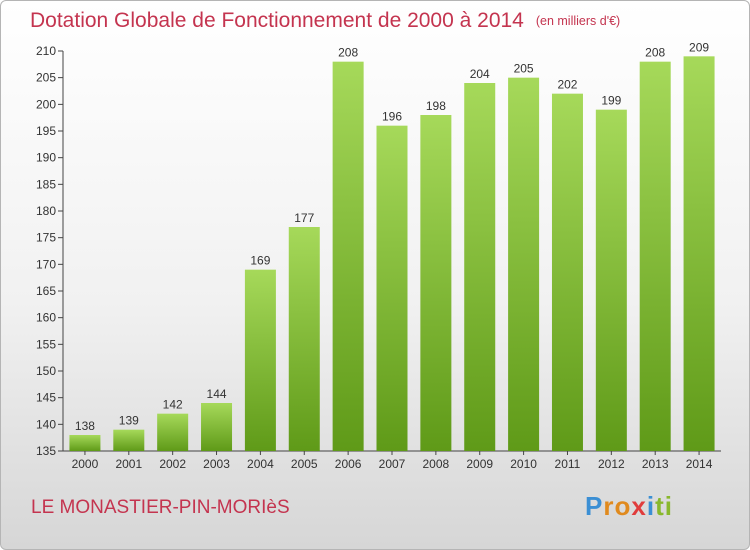  I want to click on value-label: 142, so click(173, 405).